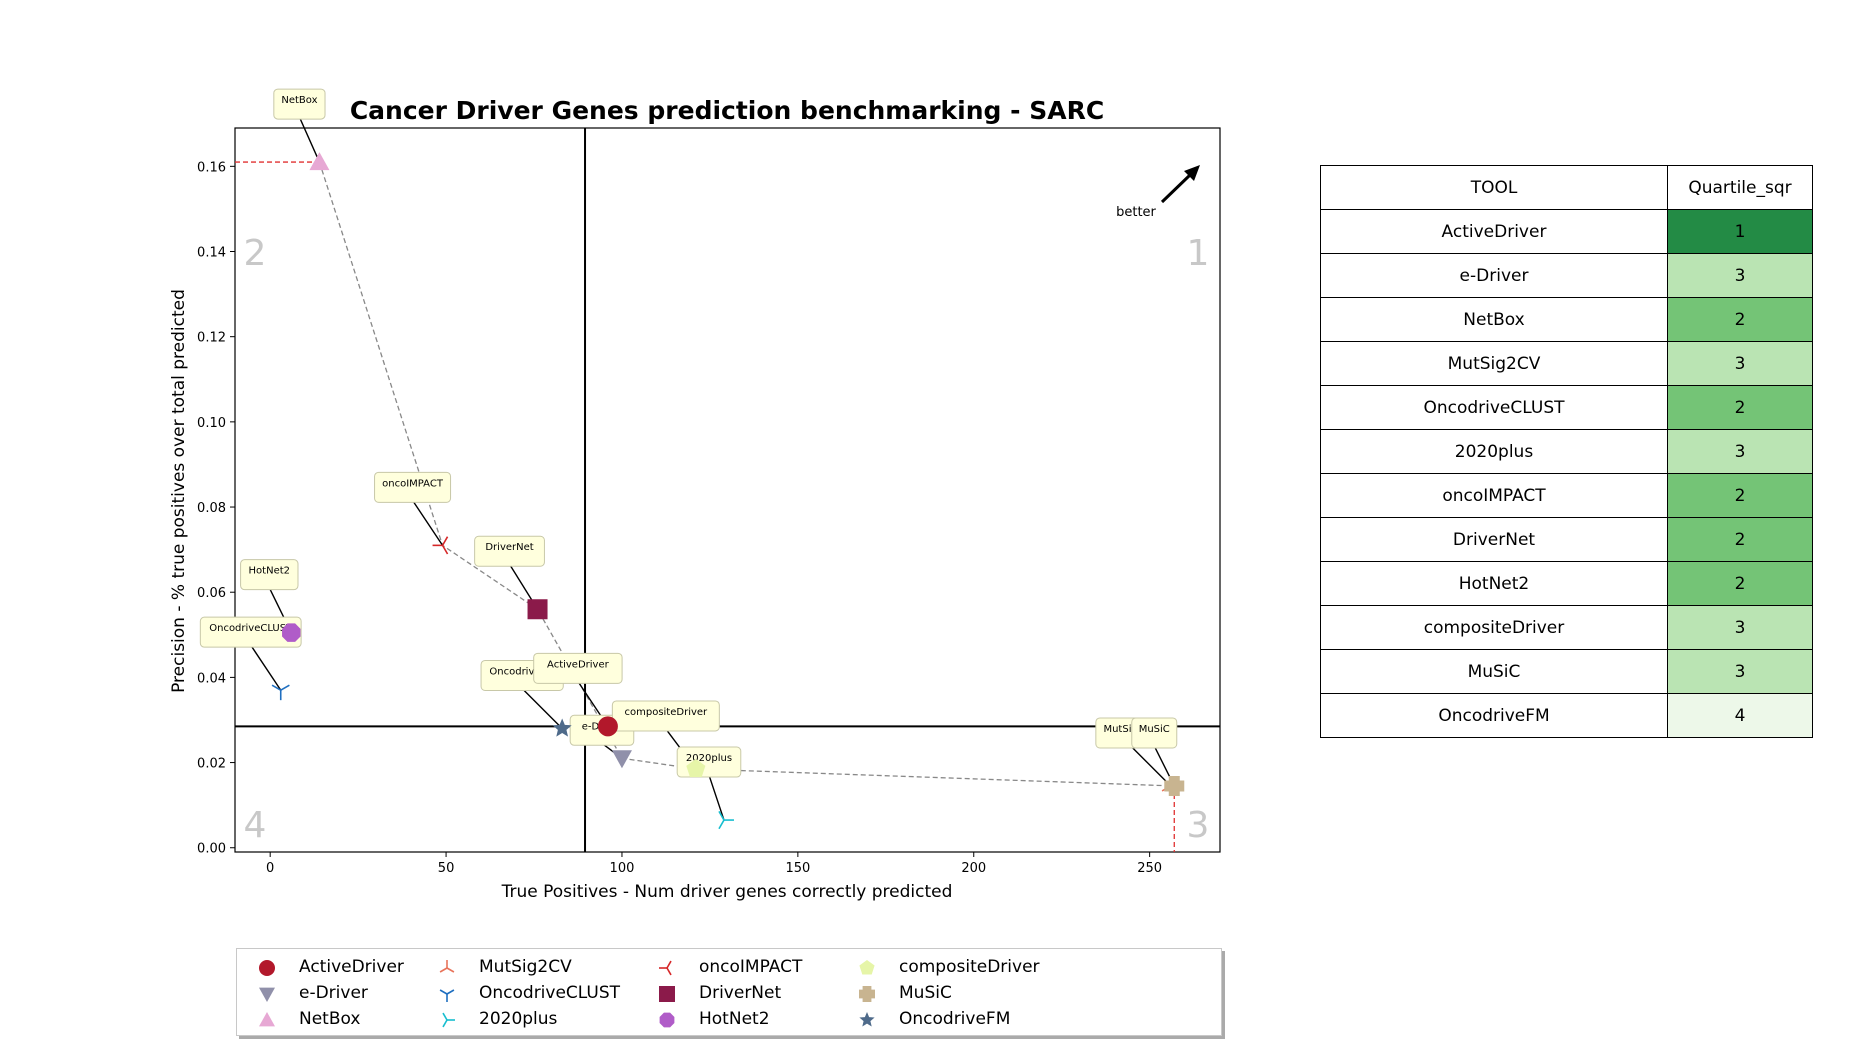 This screenshot has width=1850, height=1050. What do you see at coordinates (319, 161) in the screenshot?
I see `point-NetBox` at bounding box center [319, 161].